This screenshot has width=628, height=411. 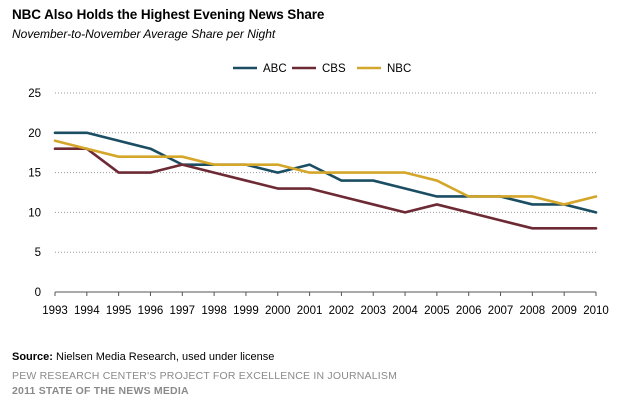 What do you see at coordinates (342, 311) in the screenshot?
I see `x-tick-label: 2002` at bounding box center [342, 311].